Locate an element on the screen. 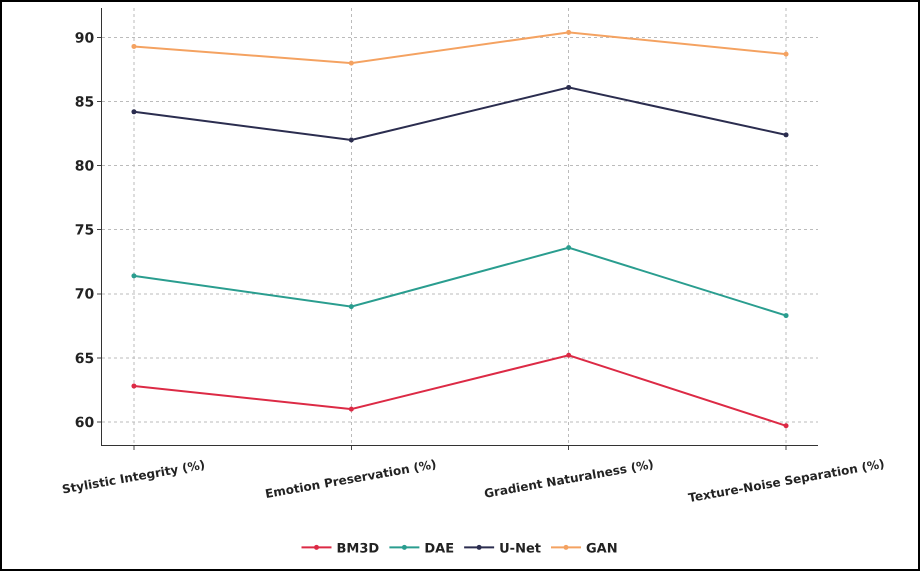  y-tick-label: 75 is located at coordinates (84, 230).